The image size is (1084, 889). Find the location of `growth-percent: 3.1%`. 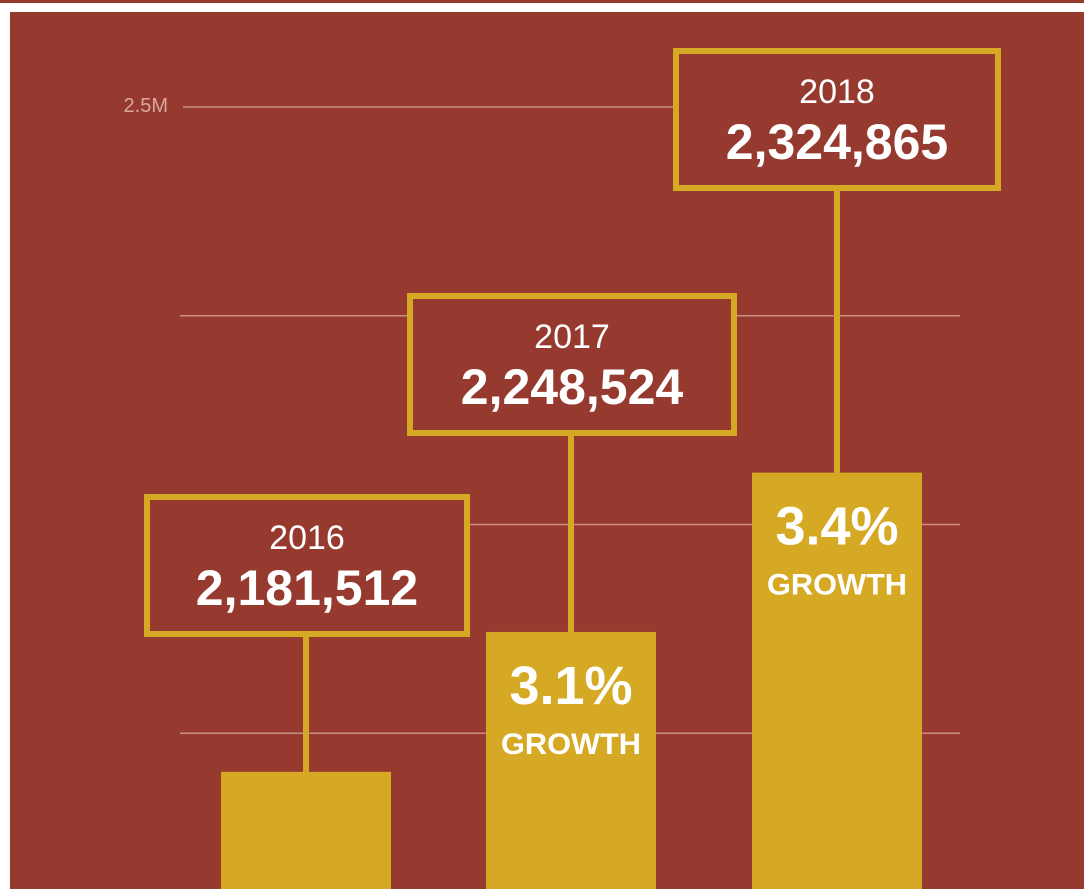

growth-percent: 3.1% is located at coordinates (570, 686).